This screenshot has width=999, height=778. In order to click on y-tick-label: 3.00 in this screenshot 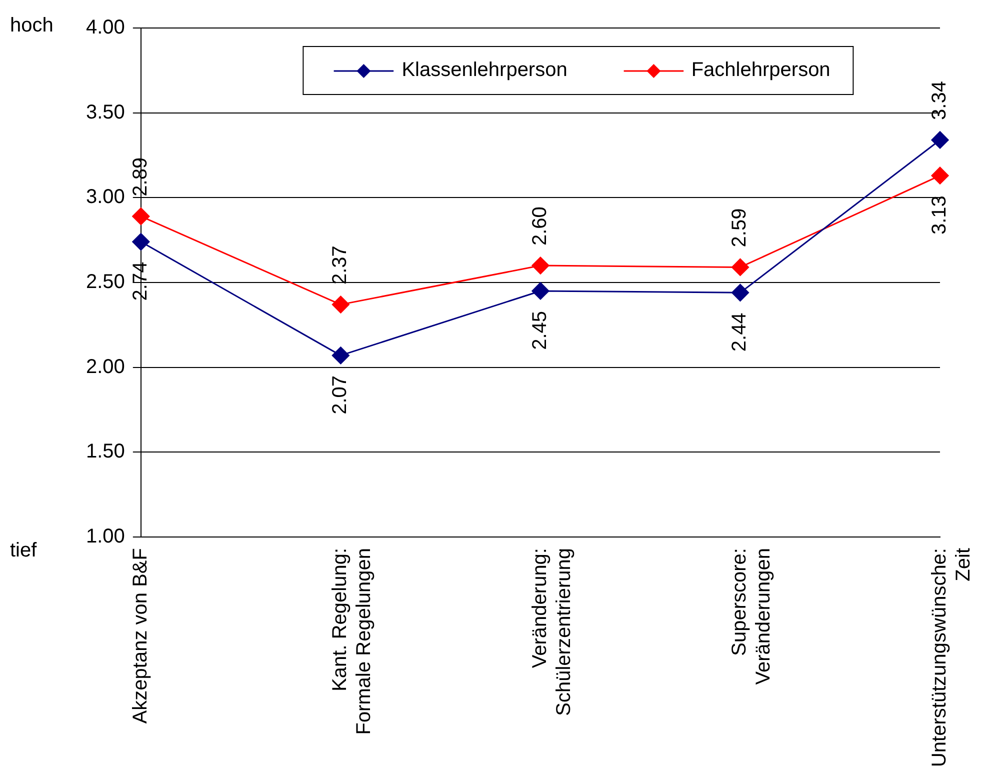, I will do `click(105, 197)`.